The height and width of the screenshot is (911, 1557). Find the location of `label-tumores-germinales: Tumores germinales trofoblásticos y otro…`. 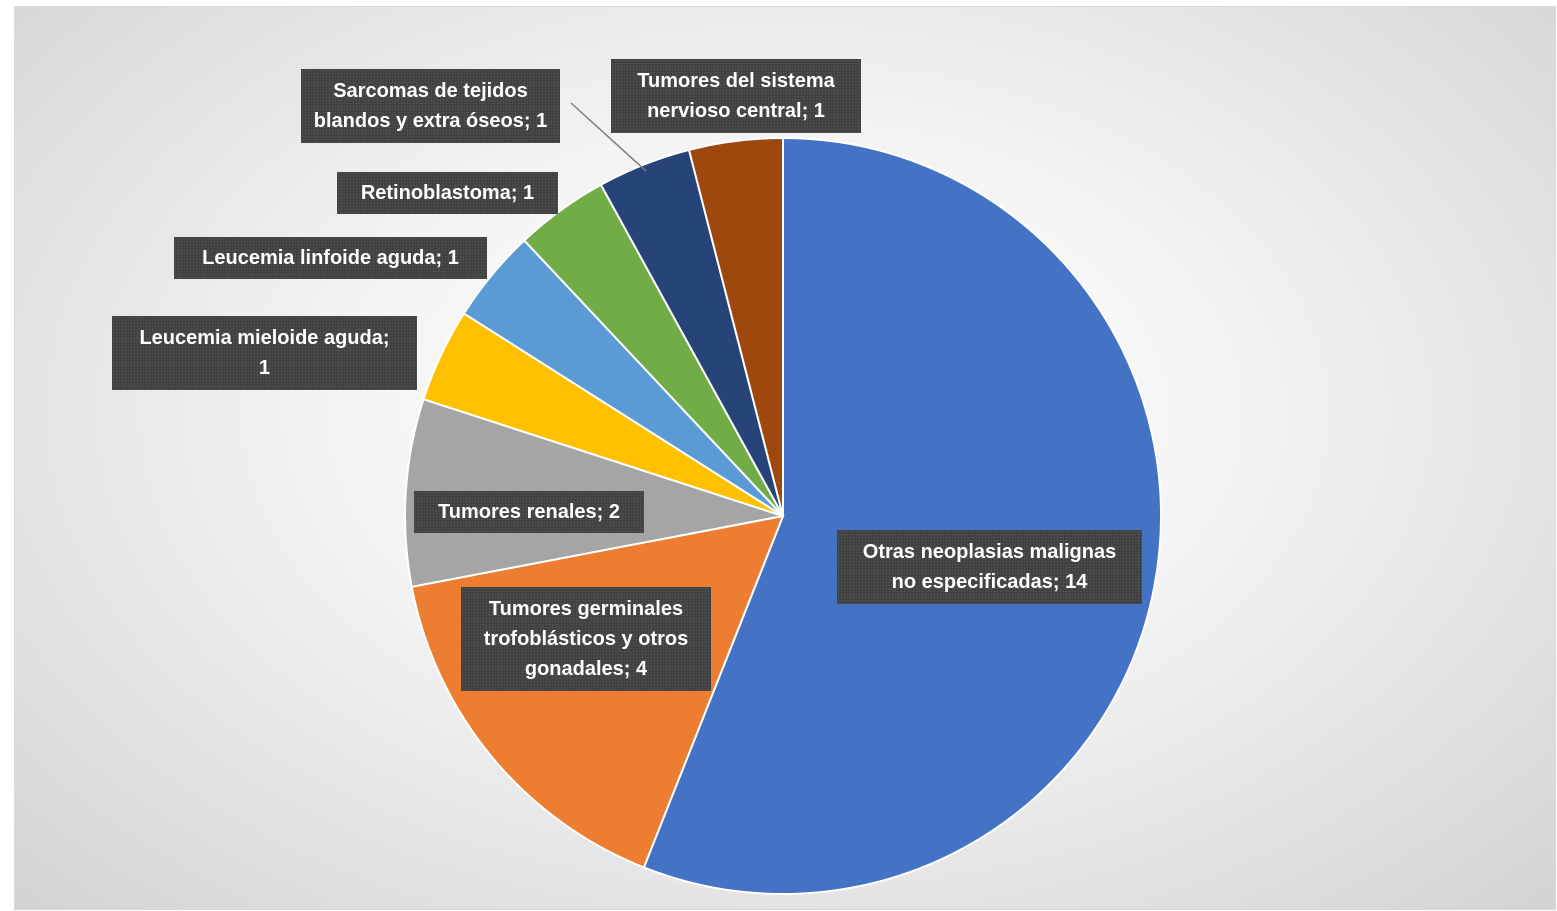

label-tumores-germinales: Tumores germinales trofoblásticos y otro… is located at coordinates (586, 639).